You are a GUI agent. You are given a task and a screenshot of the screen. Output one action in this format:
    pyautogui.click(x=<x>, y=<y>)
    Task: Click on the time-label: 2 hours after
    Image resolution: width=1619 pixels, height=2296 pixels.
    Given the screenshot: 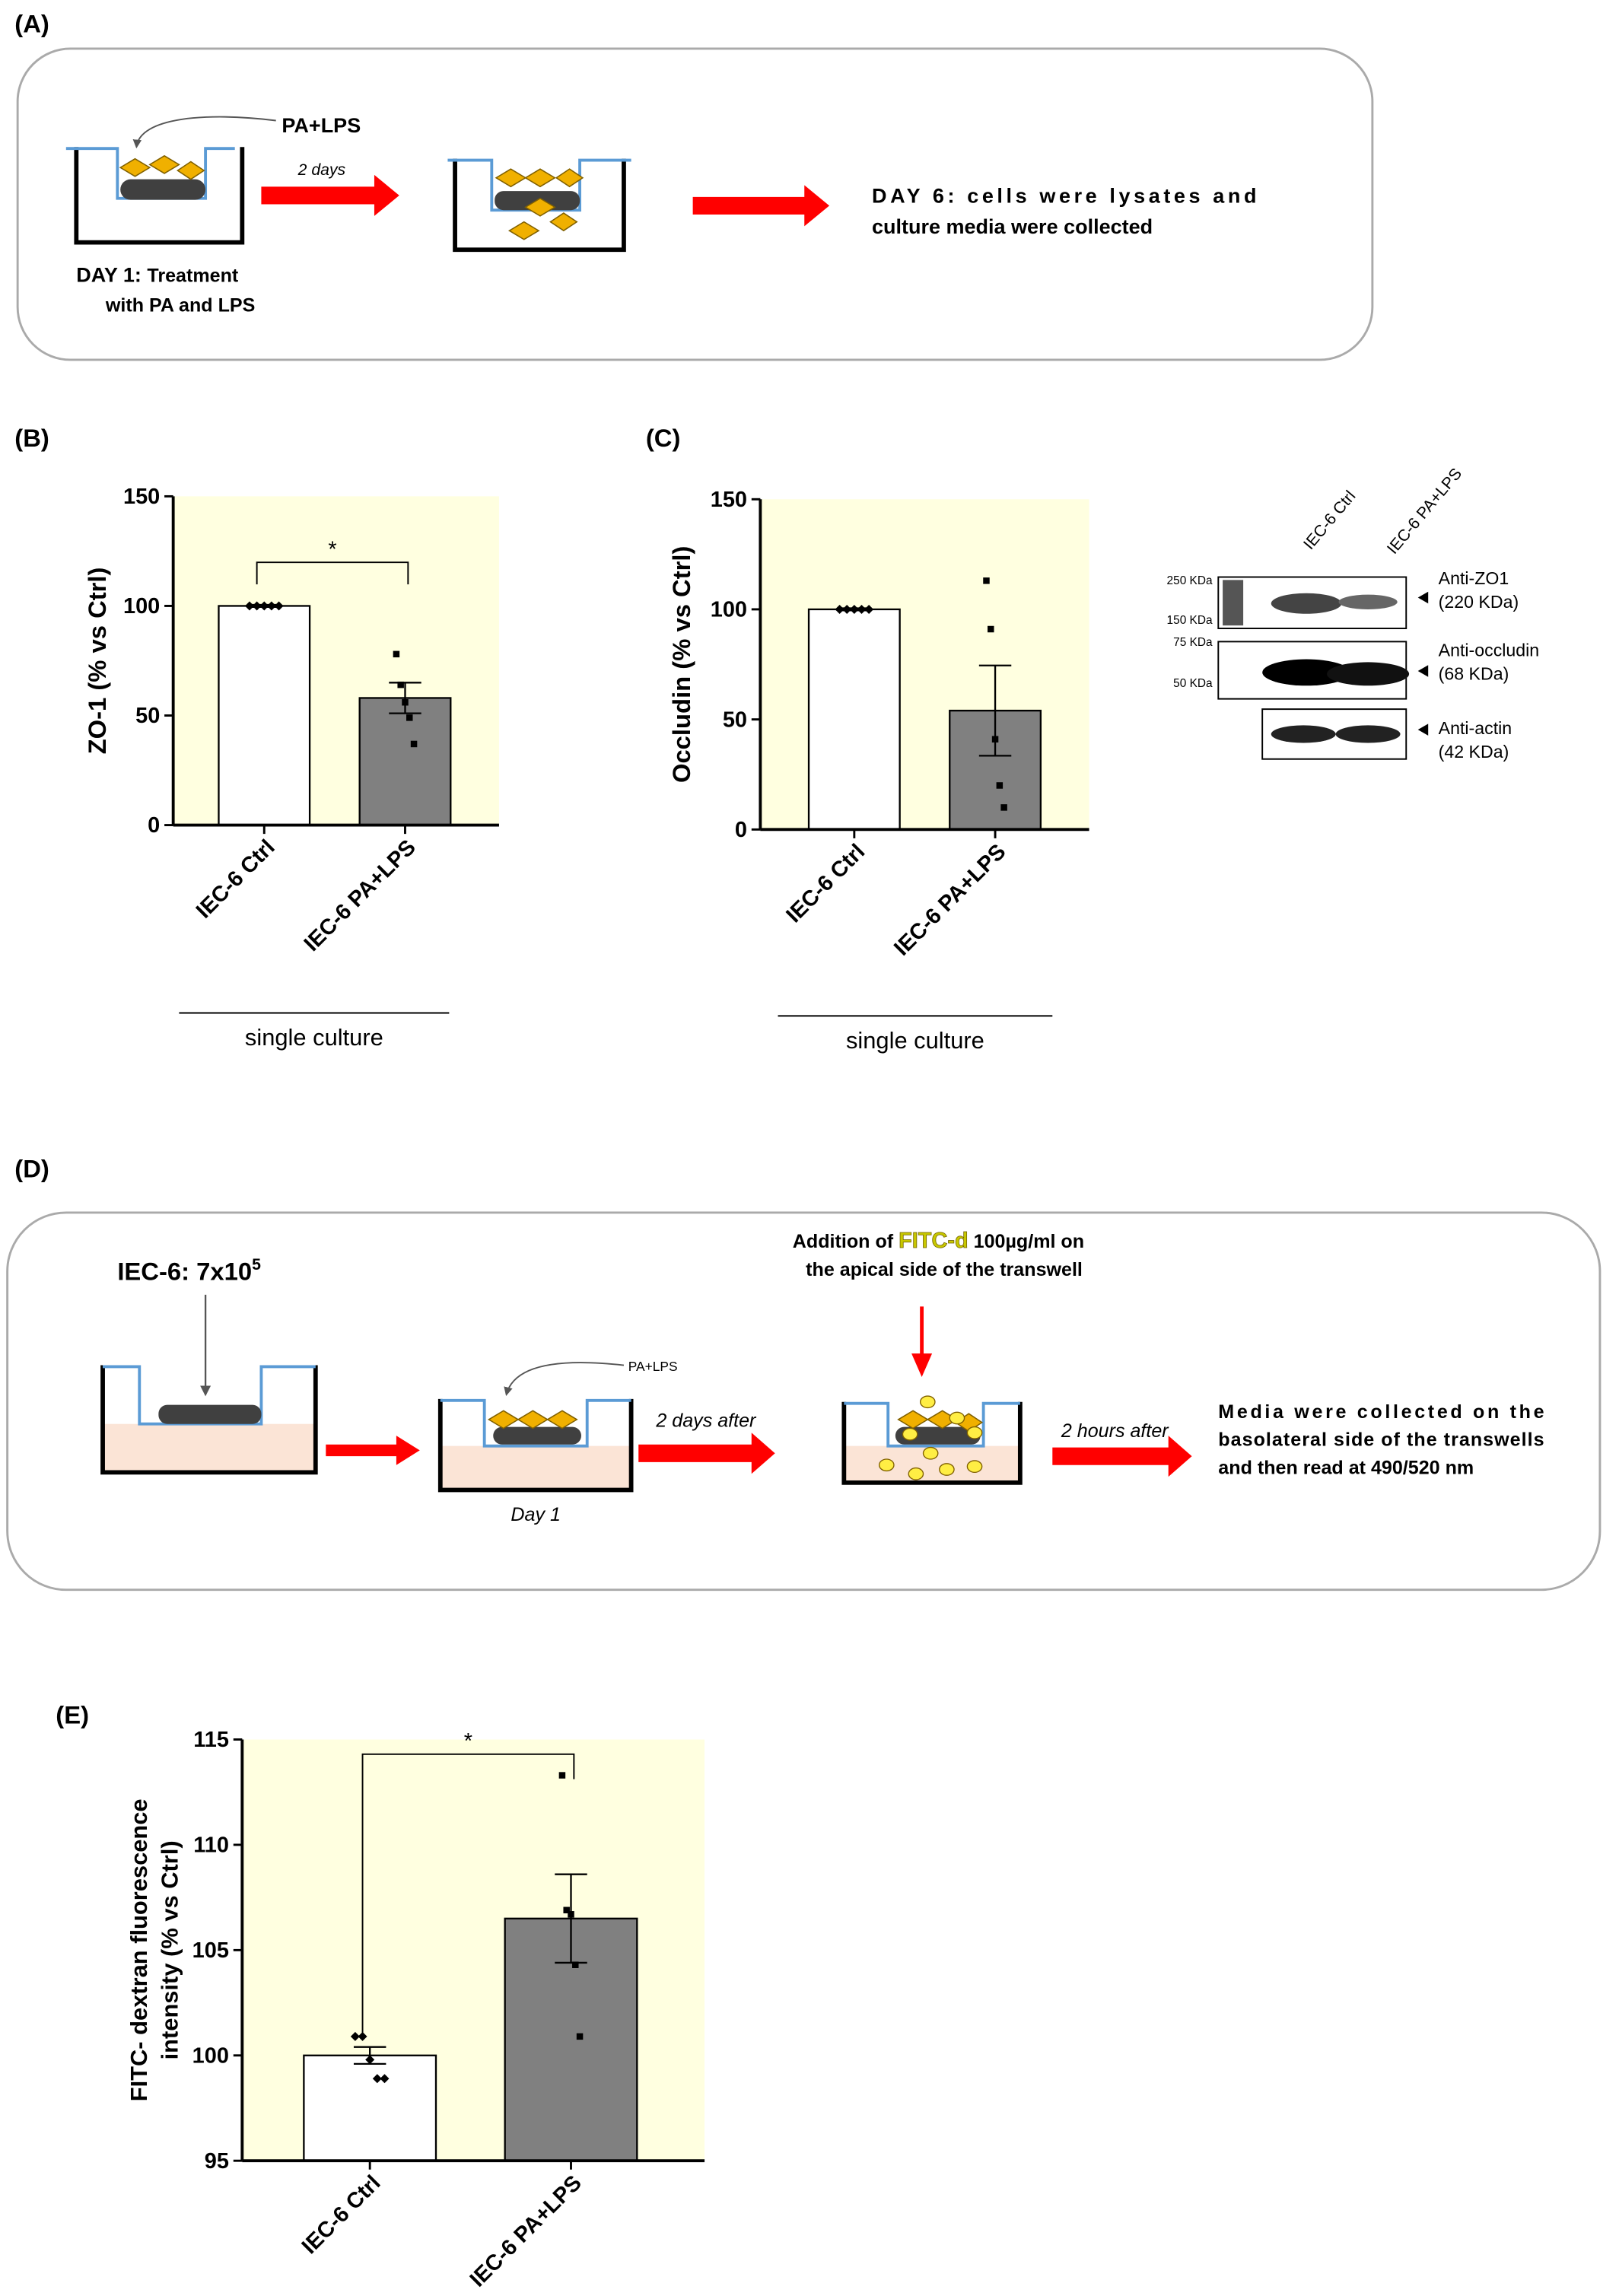 What is the action you would take?
    pyautogui.click(x=1115, y=1431)
    